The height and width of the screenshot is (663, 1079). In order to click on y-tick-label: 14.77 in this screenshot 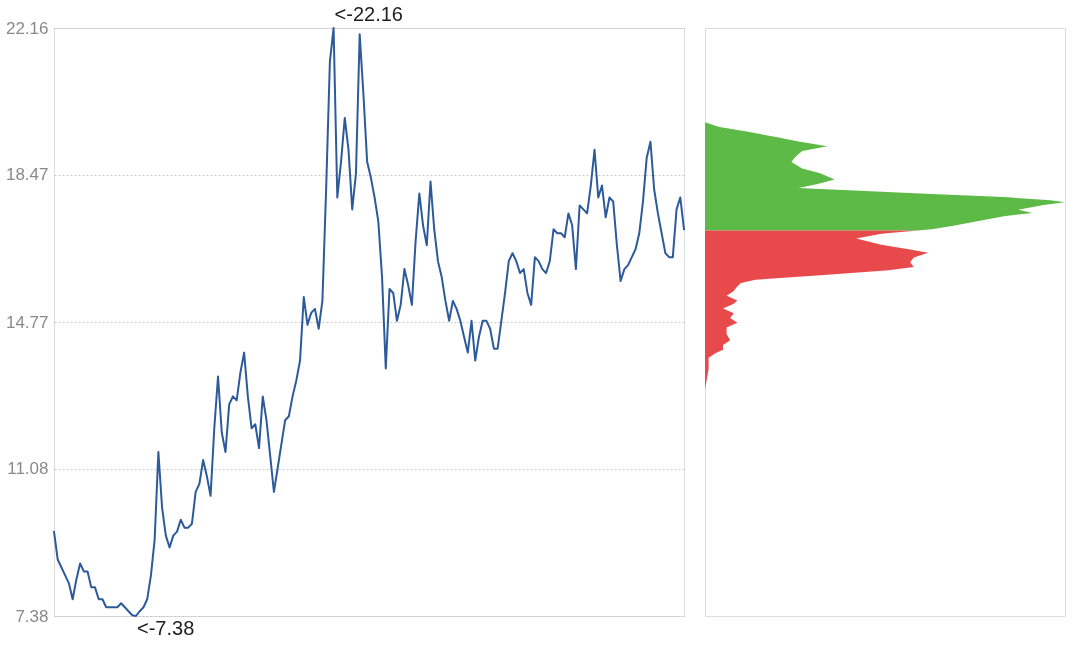, I will do `click(27, 322)`.